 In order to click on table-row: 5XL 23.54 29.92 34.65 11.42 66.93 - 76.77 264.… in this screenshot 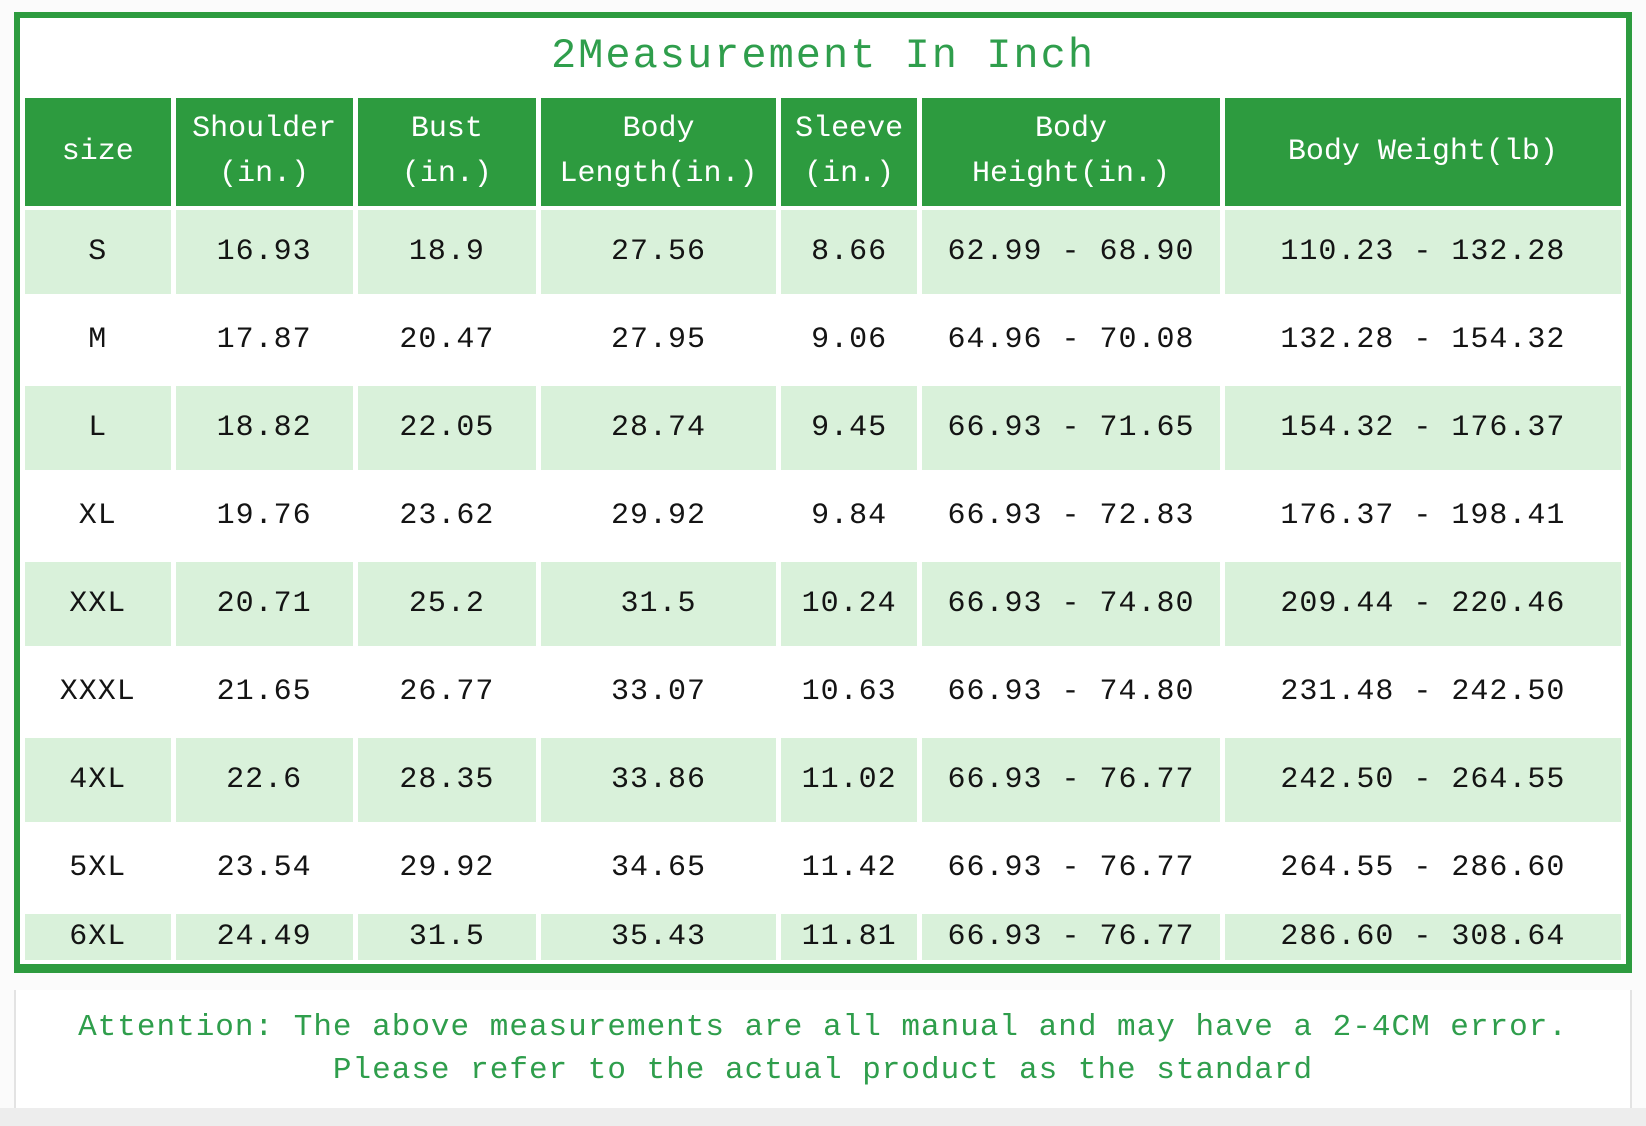, I will do `click(823, 868)`.